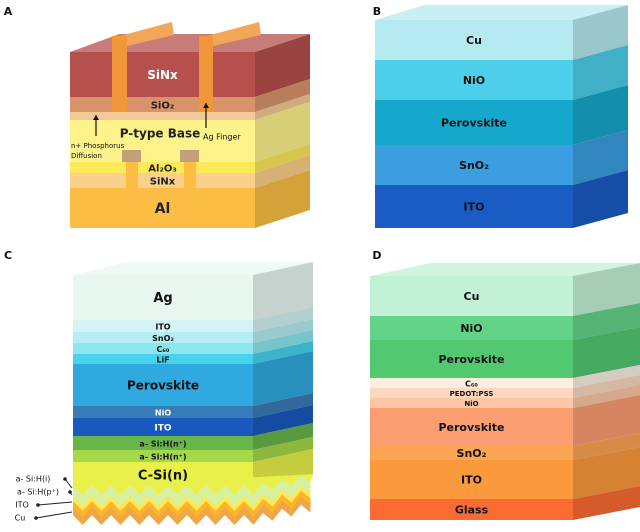 This screenshot has width=640, height=532. What do you see at coordinates (143, 34) in the screenshot?
I see `finger-top` at bounding box center [143, 34].